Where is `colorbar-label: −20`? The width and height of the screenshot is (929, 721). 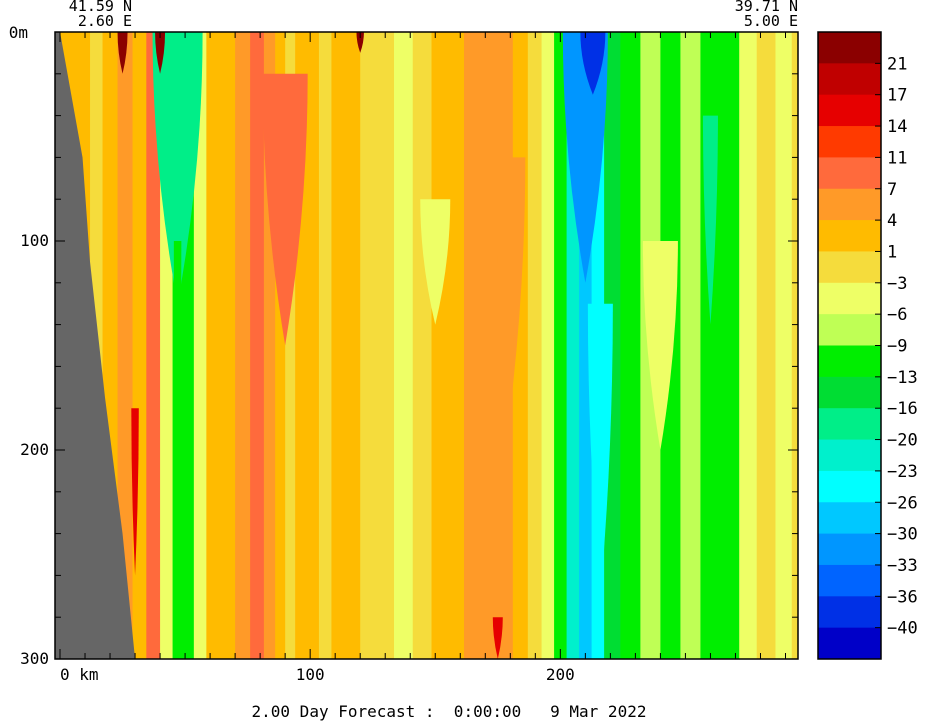 colorbar-label: −20 is located at coordinates (902, 441).